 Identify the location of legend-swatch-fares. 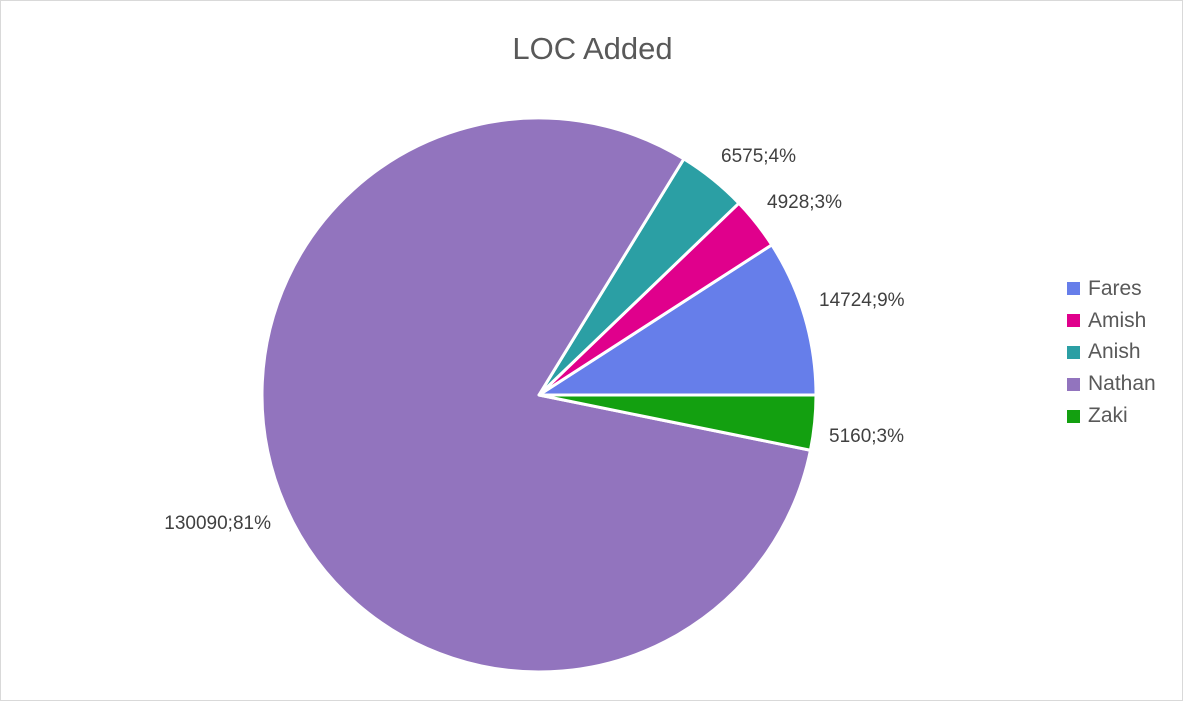
(1073, 289).